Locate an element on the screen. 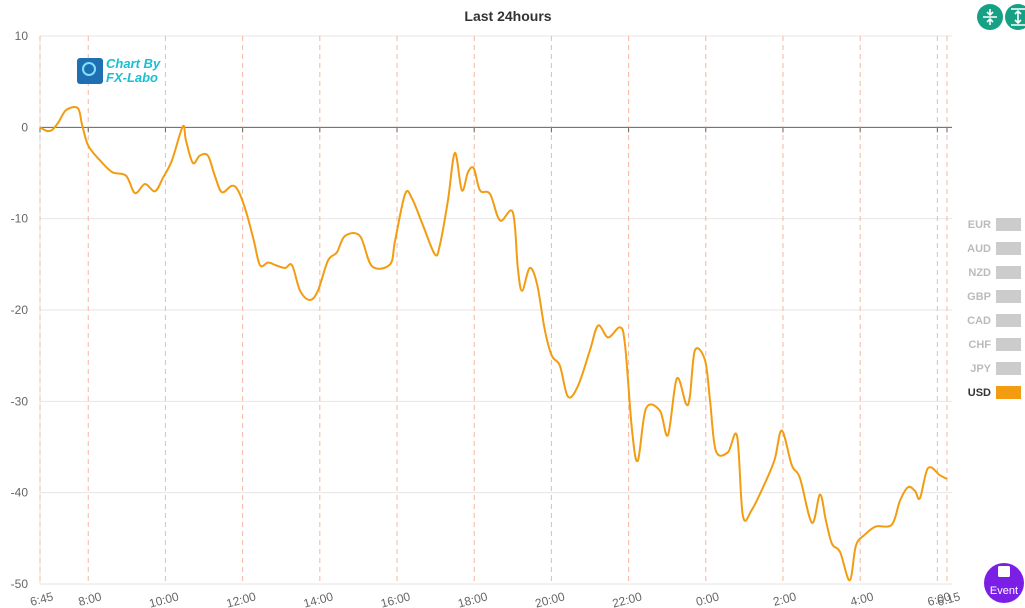 This screenshot has height=608, width=1025. event-icon is located at coordinates (1004, 571).